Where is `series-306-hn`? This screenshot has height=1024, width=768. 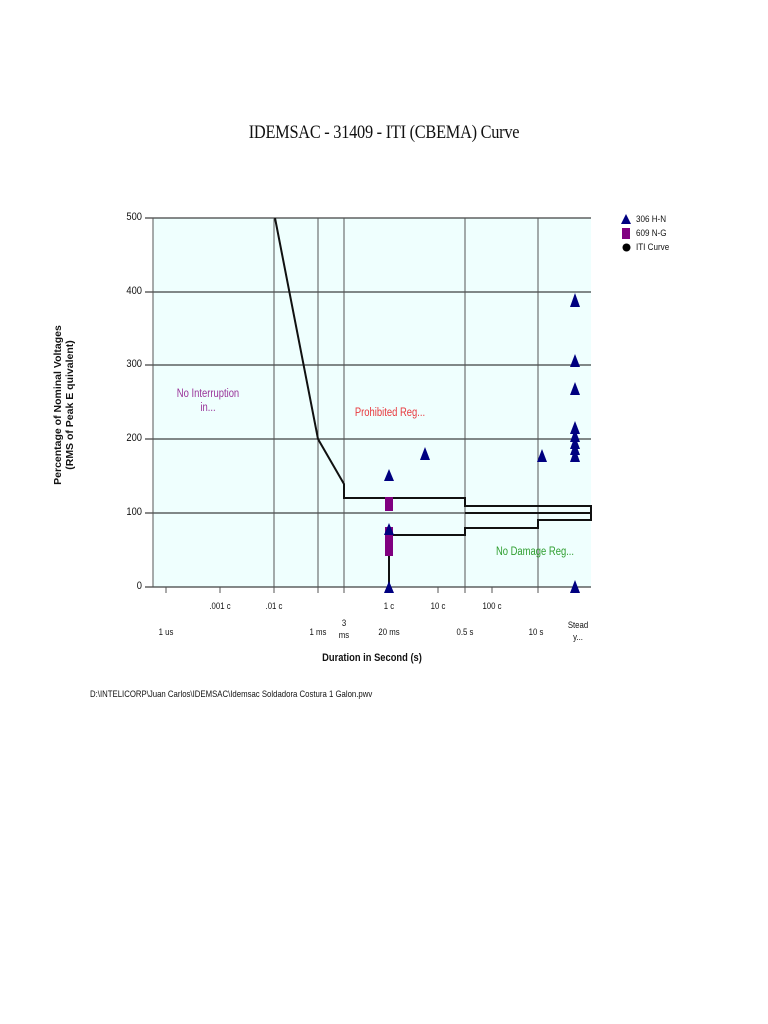 series-306-hn is located at coordinates (482, 443).